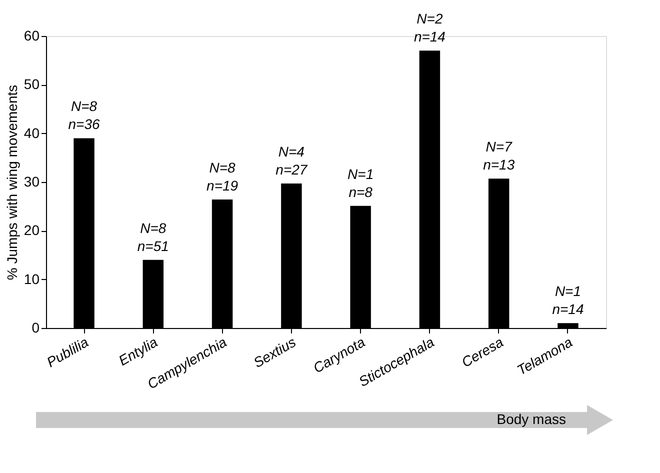  I want to click on annotation: N=1 n=8, so click(361, 183).